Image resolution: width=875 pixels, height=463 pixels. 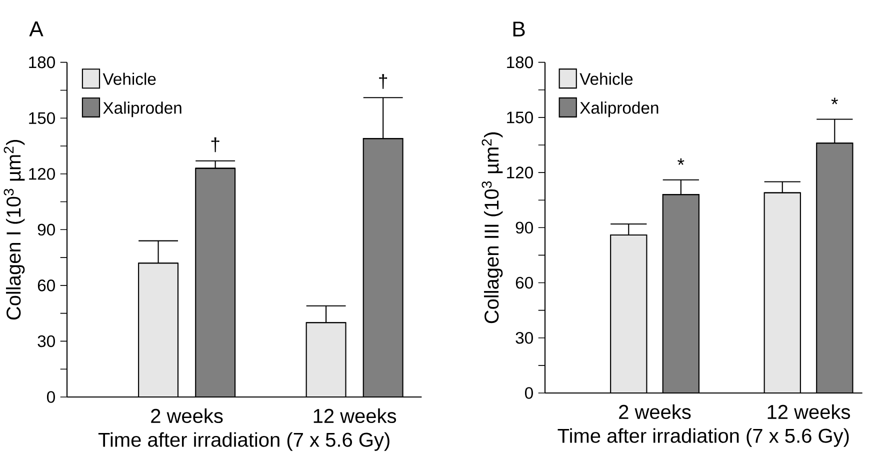 What do you see at coordinates (492, 228) in the screenshot?
I see `y-axis-title: Collagen III (10$^{3}$ µm$^{2}$)` at bounding box center [492, 228].